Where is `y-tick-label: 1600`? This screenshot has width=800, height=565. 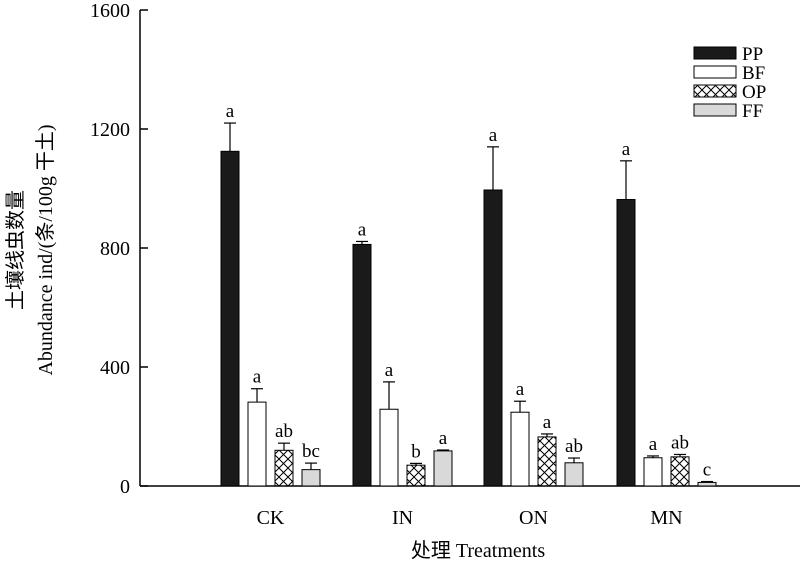 y-tick-label: 1600 is located at coordinates (110, 11).